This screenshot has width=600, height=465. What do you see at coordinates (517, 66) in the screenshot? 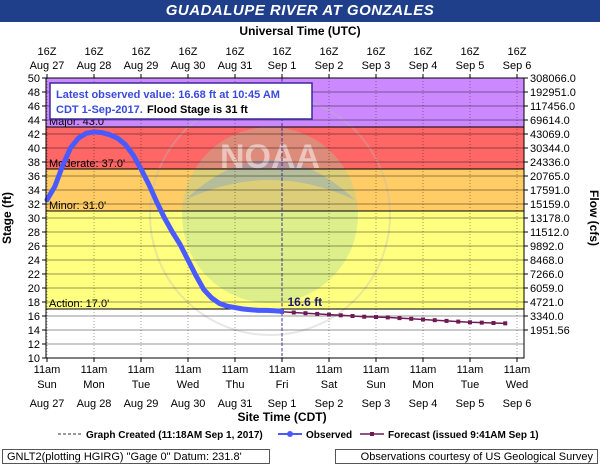
I see `top-tick-label-date: Sep 6` at bounding box center [517, 66].